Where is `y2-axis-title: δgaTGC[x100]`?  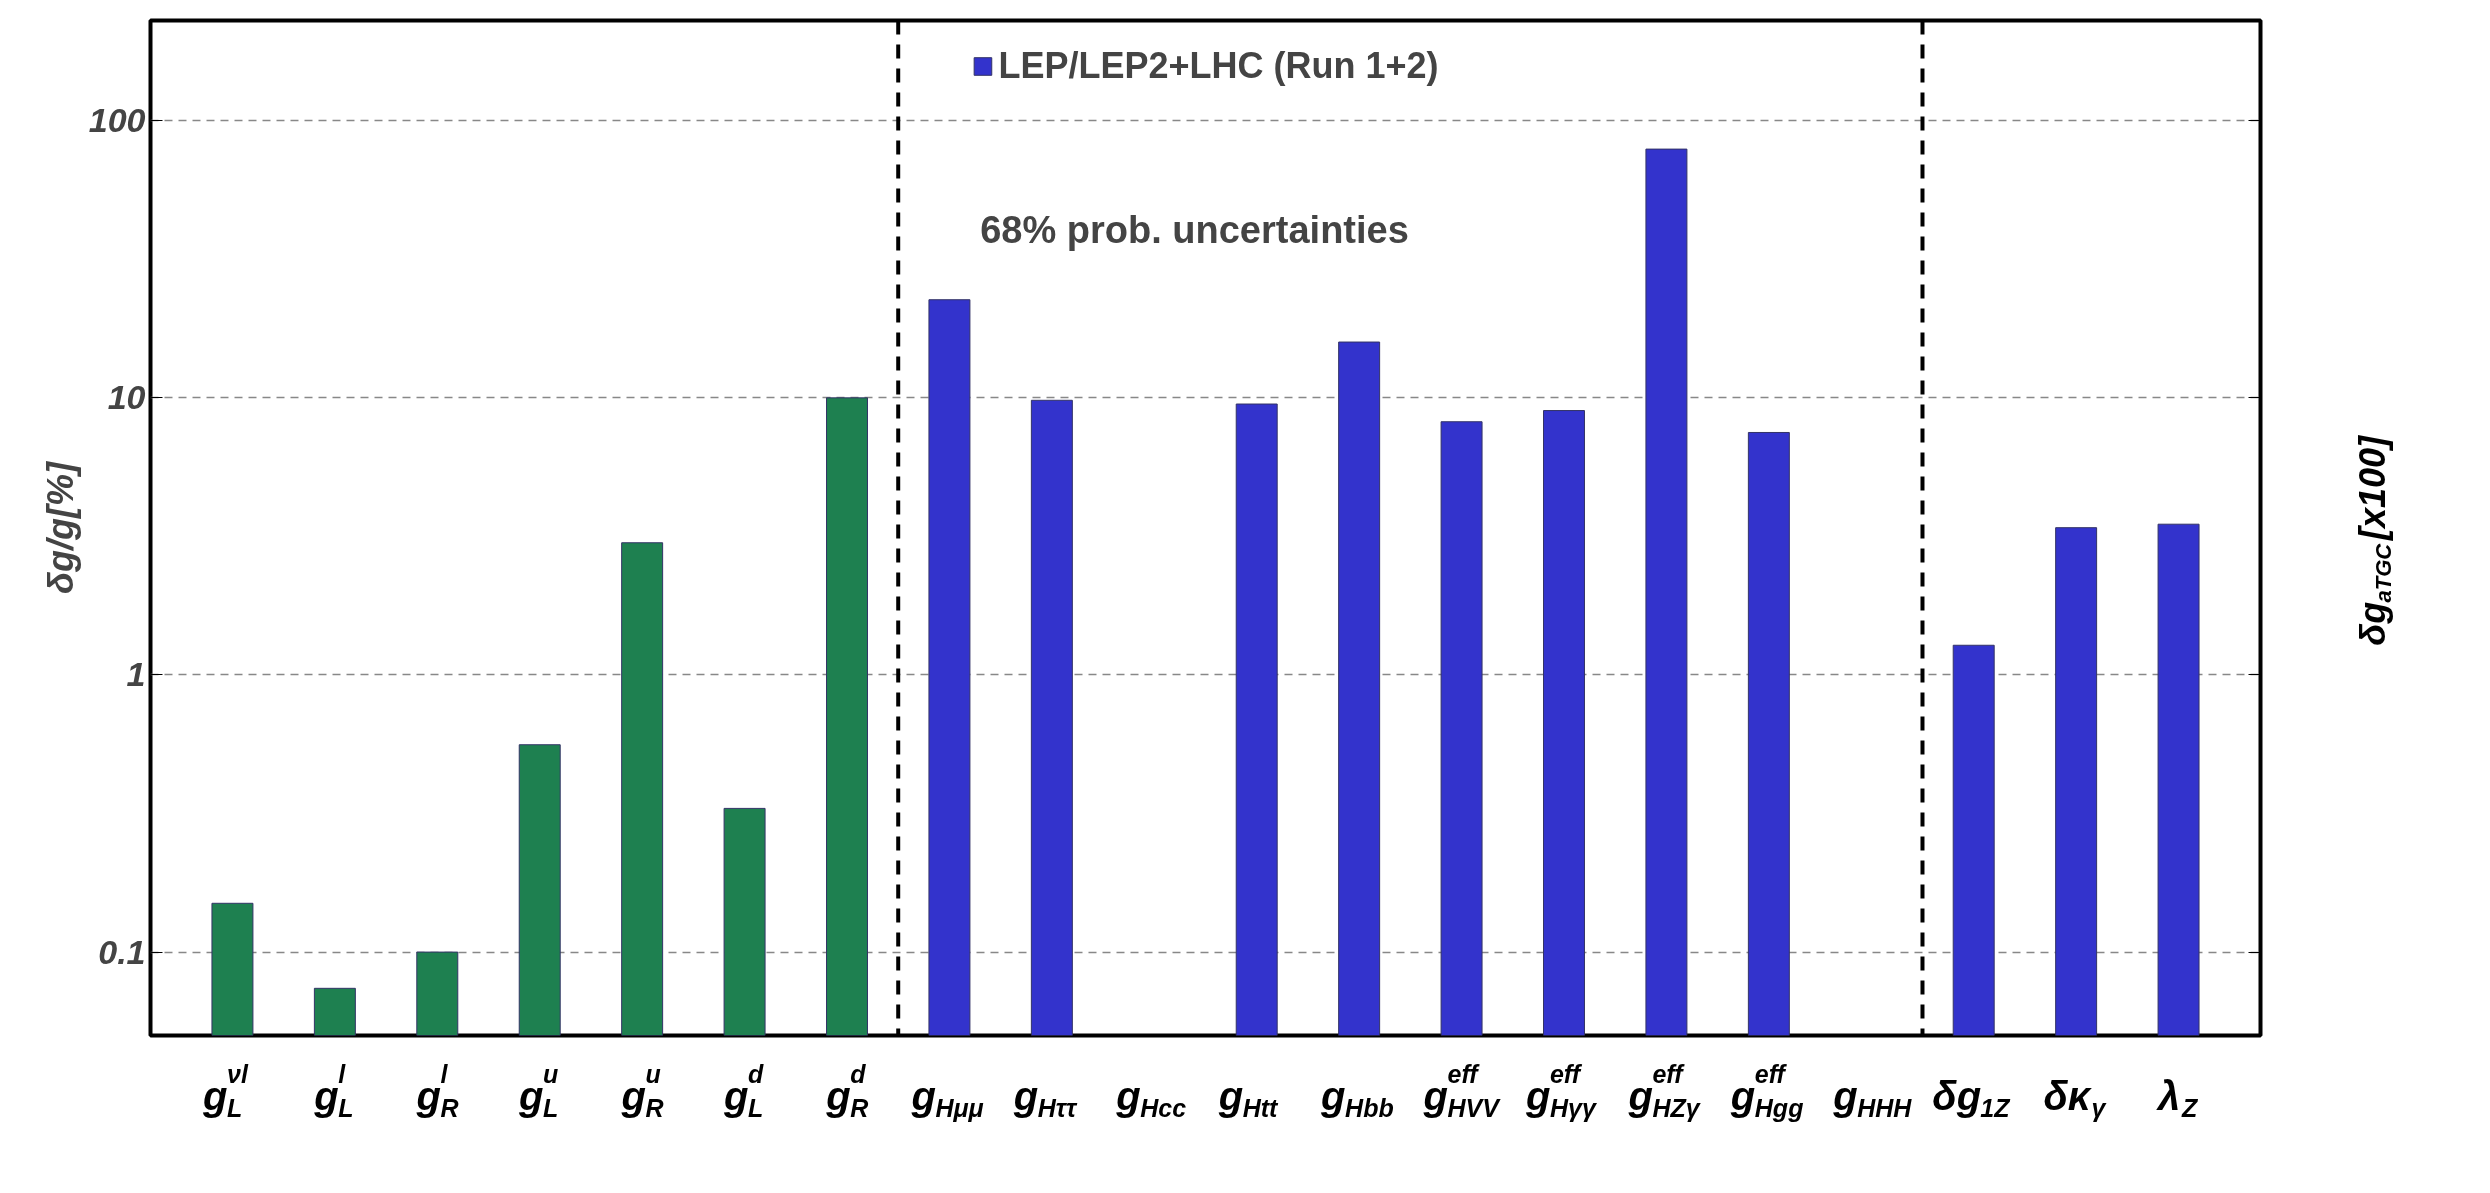 y2-axis-title: δgaTGC[x100] is located at coordinates (2374, 540).